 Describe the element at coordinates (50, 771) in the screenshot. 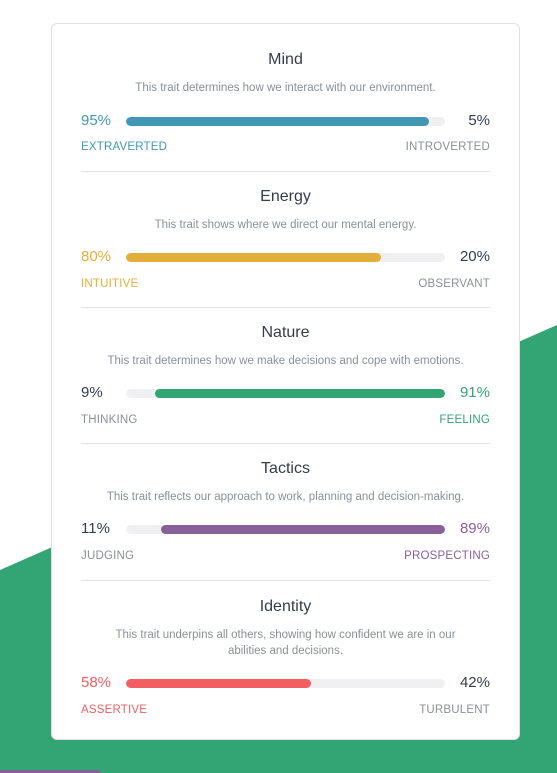

I see `background-purple-strip` at that location.